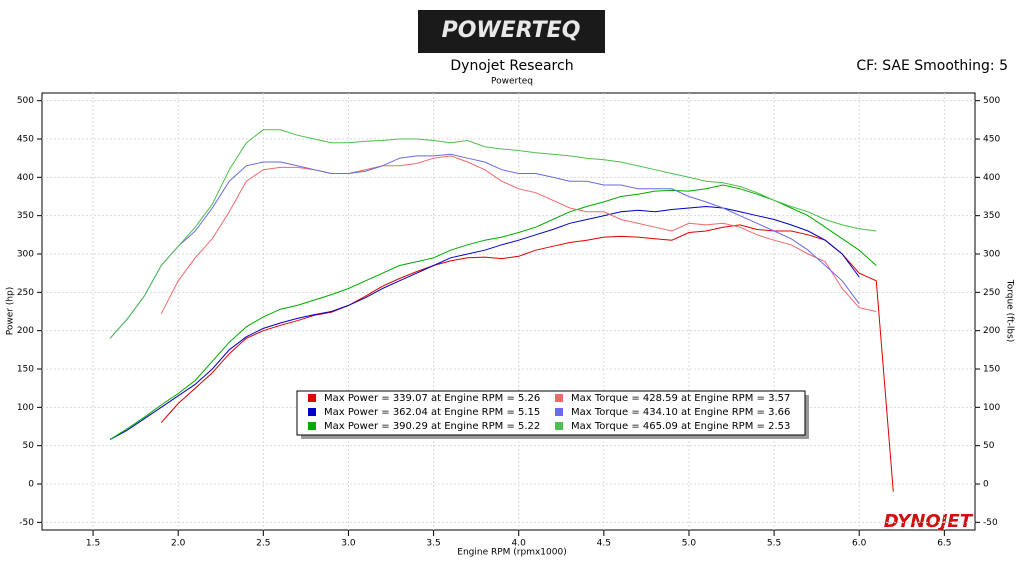 The width and height of the screenshot is (1024, 580). Describe the element at coordinates (680, 412) in the screenshot. I see `legend-label: Max Torque = 434.10 at Engine RPM = 3.66` at that location.